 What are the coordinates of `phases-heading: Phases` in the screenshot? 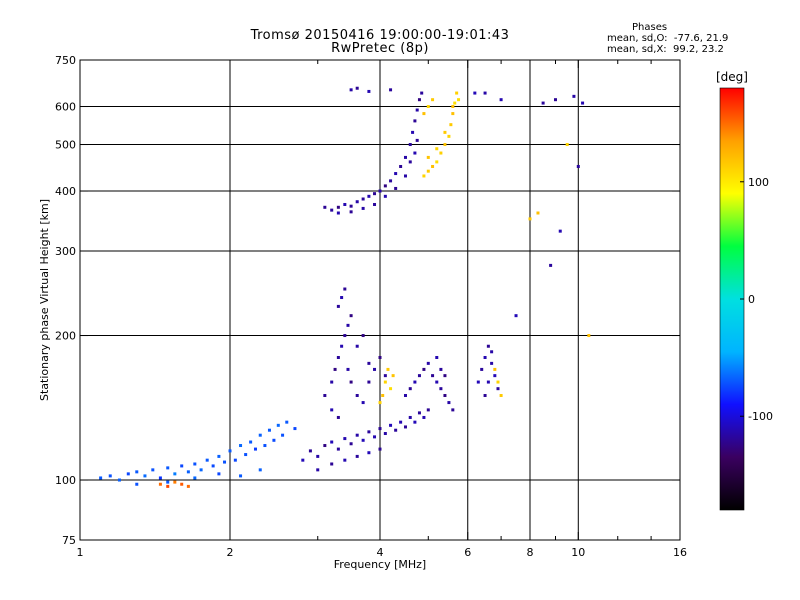 It's located at (650, 27).